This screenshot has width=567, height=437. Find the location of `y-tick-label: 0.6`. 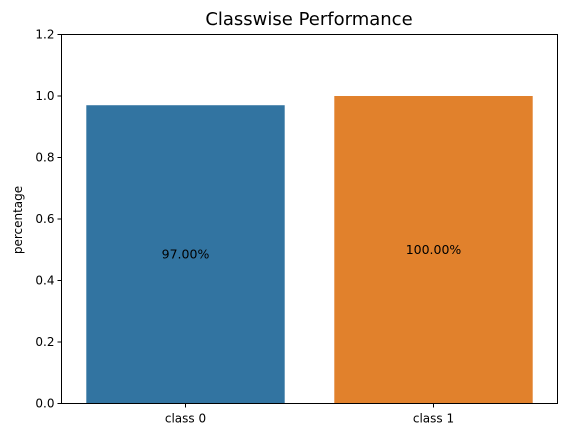

y-tick-label: 0.6 is located at coordinates (44, 219).